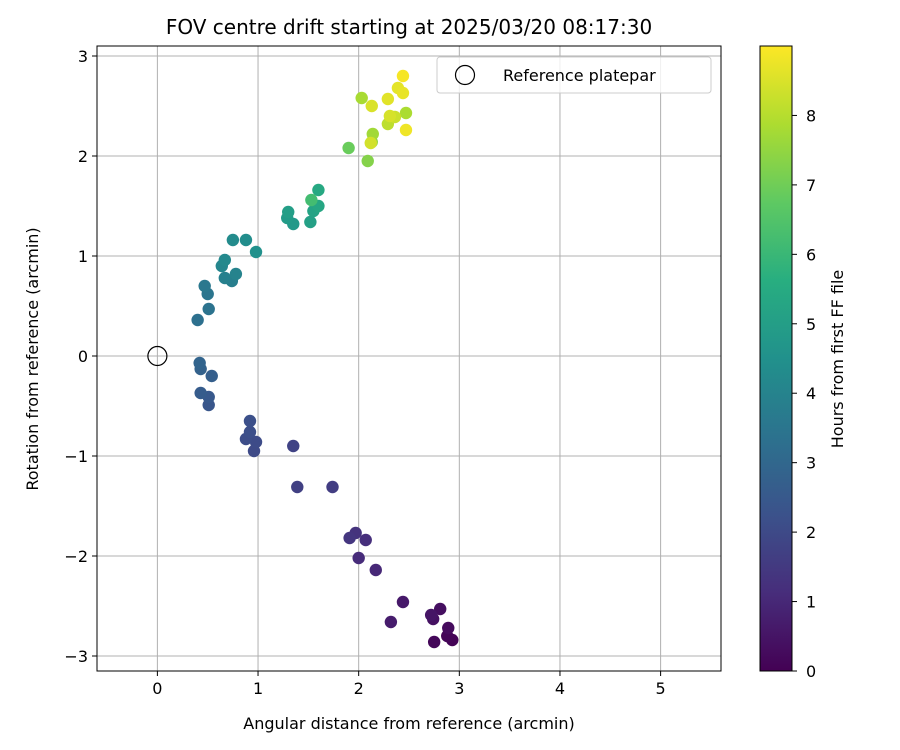 This screenshot has height=750, width=900. Describe the element at coordinates (157, 688) in the screenshot. I see `x-tick-label: 0` at that location.